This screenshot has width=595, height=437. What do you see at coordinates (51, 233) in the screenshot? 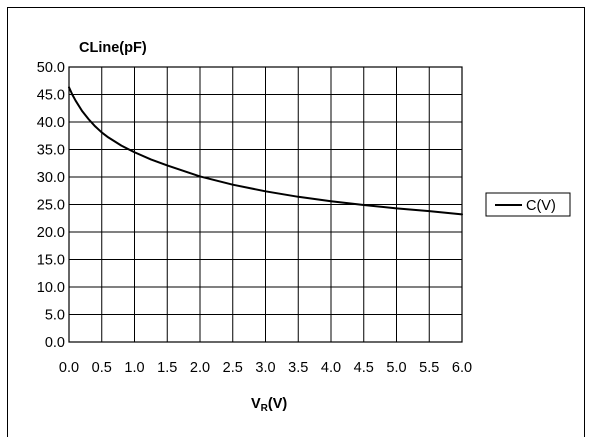
I see `y-tick-label: 20.0` at bounding box center [51, 233].